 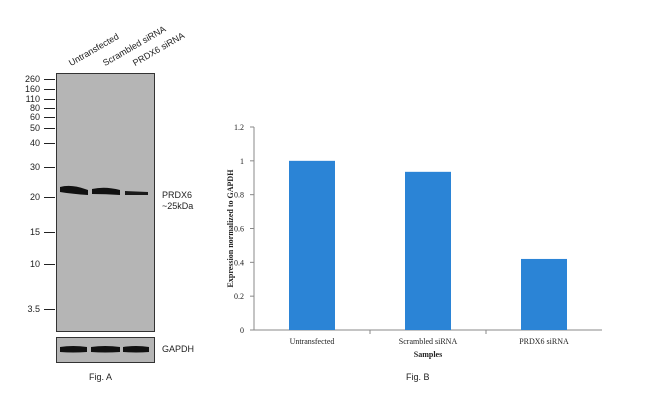 What do you see at coordinates (242, 330) in the screenshot?
I see `y-tick-label: 0` at bounding box center [242, 330].